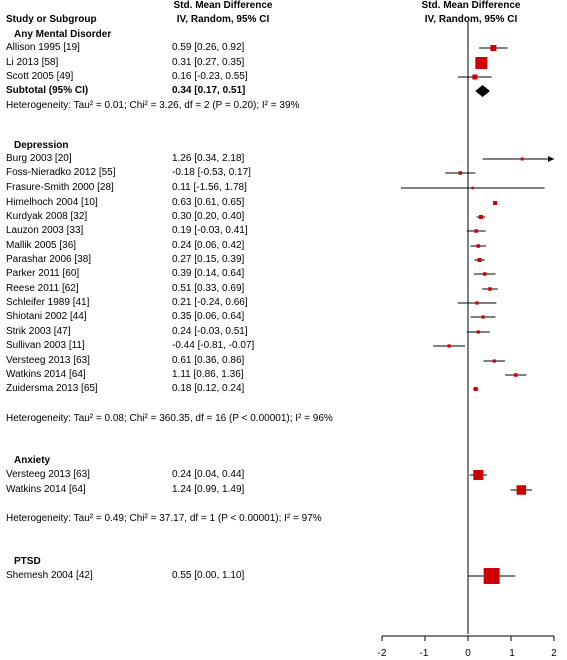 This screenshot has width=567, height=660. I want to click on study-ci-text: 0.16 [-0.23, 0.55], so click(210, 76).